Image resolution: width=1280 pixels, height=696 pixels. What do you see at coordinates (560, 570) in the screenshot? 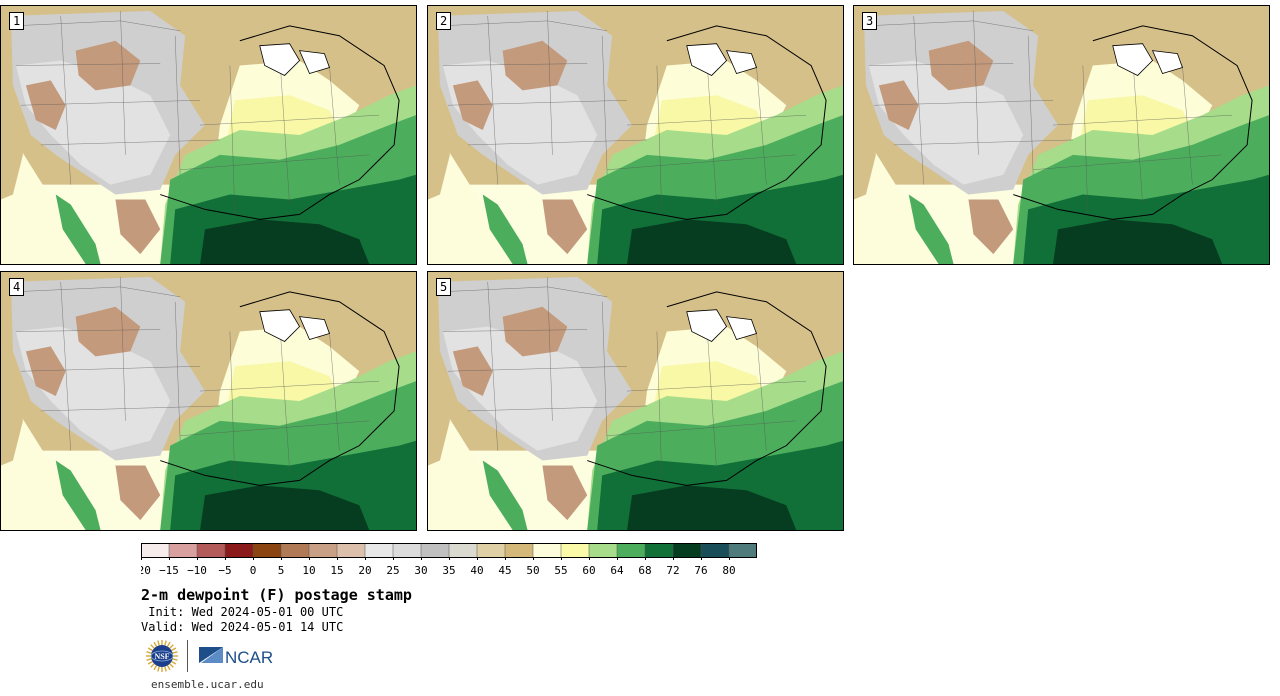
I see `colorbar-tick-label: 55` at bounding box center [560, 570].